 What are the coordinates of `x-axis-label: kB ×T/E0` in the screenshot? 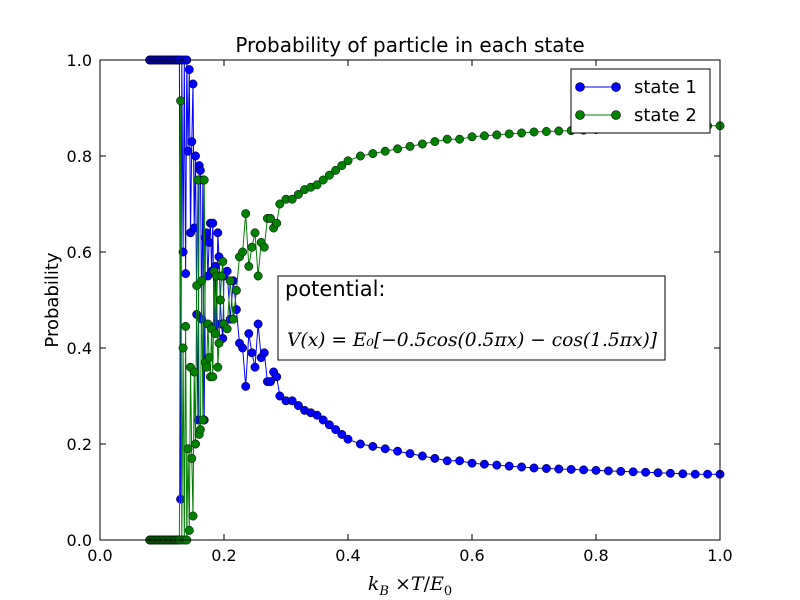 It's located at (410, 586).